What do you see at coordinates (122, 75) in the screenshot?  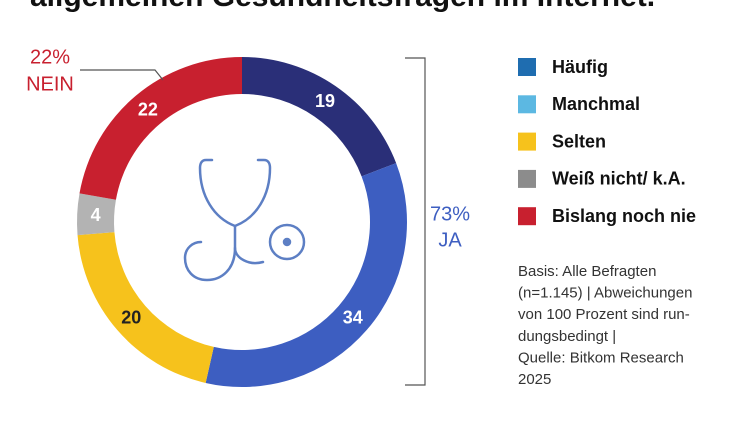 I see `leader-line` at bounding box center [122, 75].